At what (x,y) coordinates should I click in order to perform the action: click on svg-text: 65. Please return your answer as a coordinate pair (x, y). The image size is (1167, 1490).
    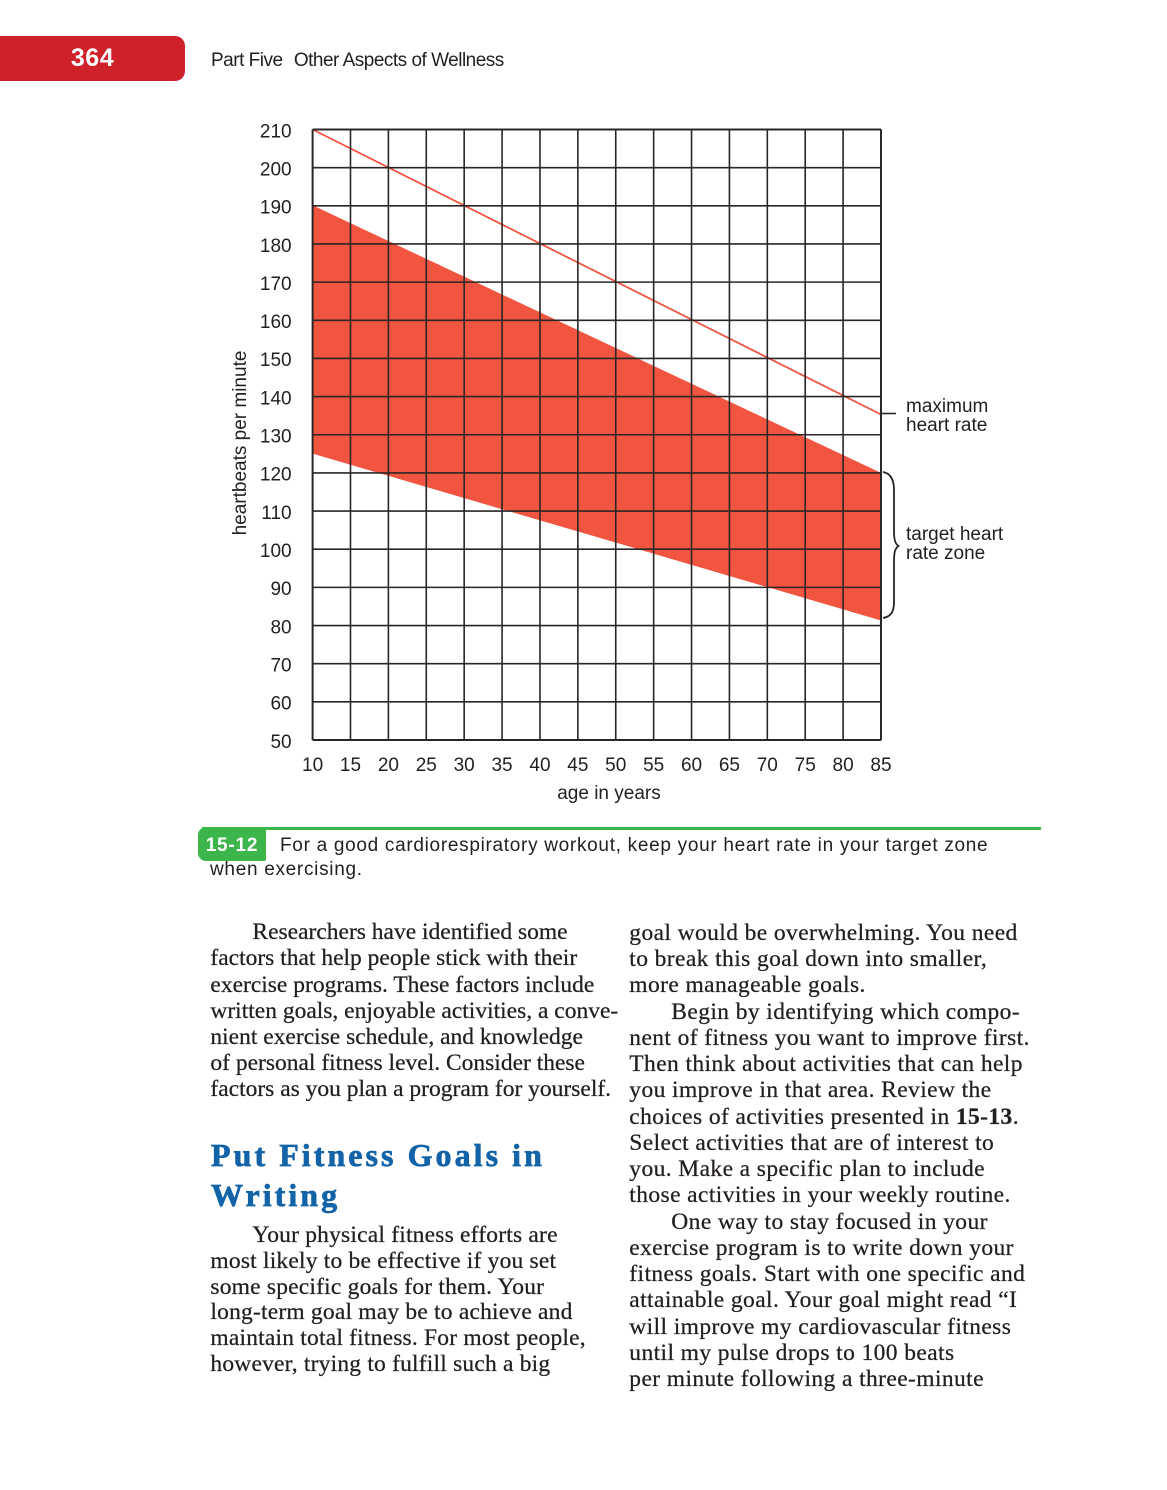
    Looking at the image, I should click on (729, 765).